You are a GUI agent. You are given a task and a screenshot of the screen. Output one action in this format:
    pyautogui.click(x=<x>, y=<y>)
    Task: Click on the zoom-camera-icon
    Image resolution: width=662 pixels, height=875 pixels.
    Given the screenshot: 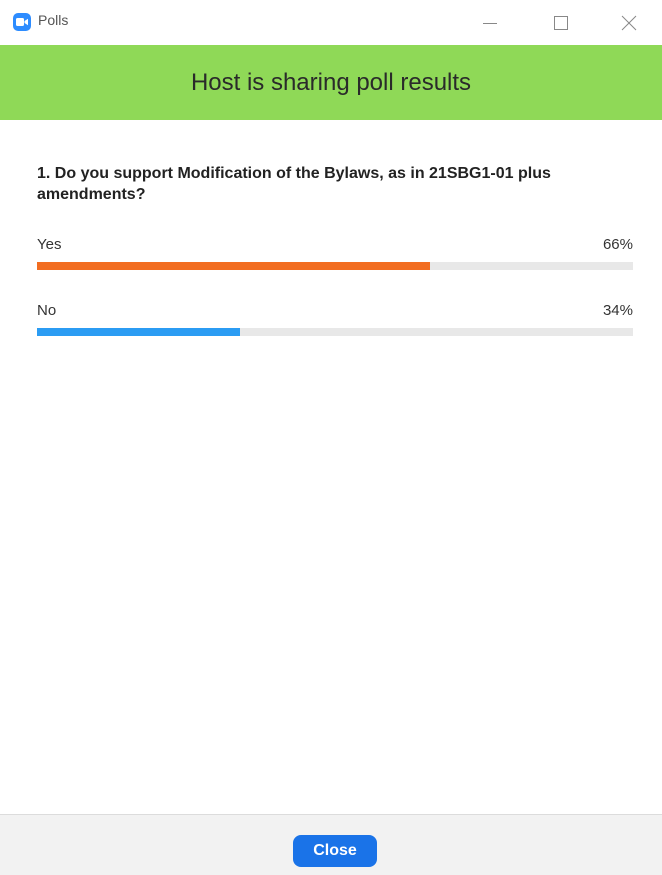 What is the action you would take?
    pyautogui.click(x=22, y=22)
    